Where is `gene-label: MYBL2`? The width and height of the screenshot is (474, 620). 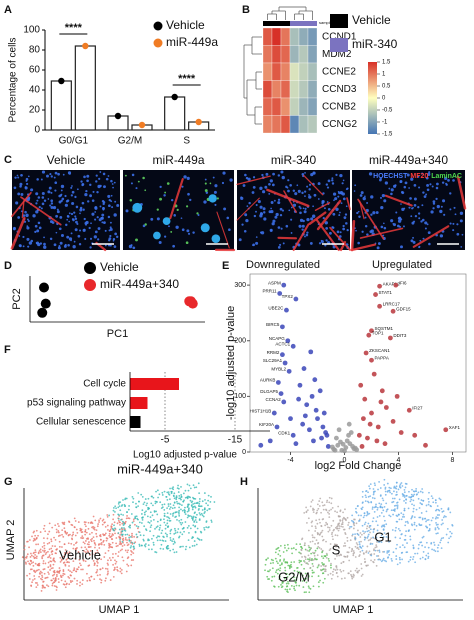 gene-label: MYBL2 is located at coordinates (278, 369).